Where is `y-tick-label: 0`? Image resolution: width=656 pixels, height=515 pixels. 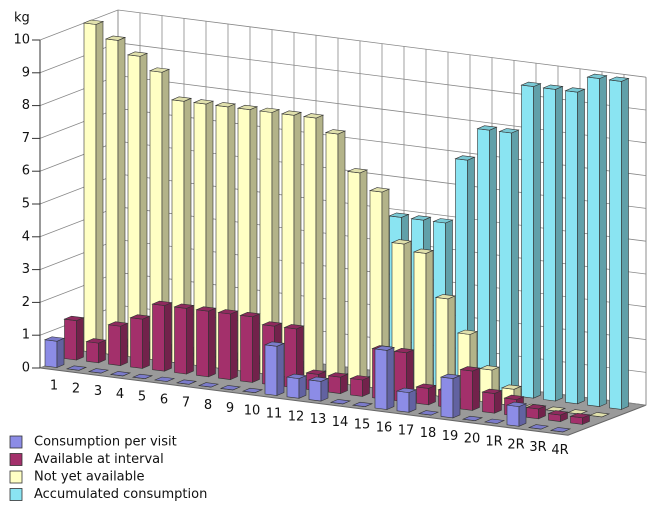 y-tick-label: 0 is located at coordinates (26, 368).